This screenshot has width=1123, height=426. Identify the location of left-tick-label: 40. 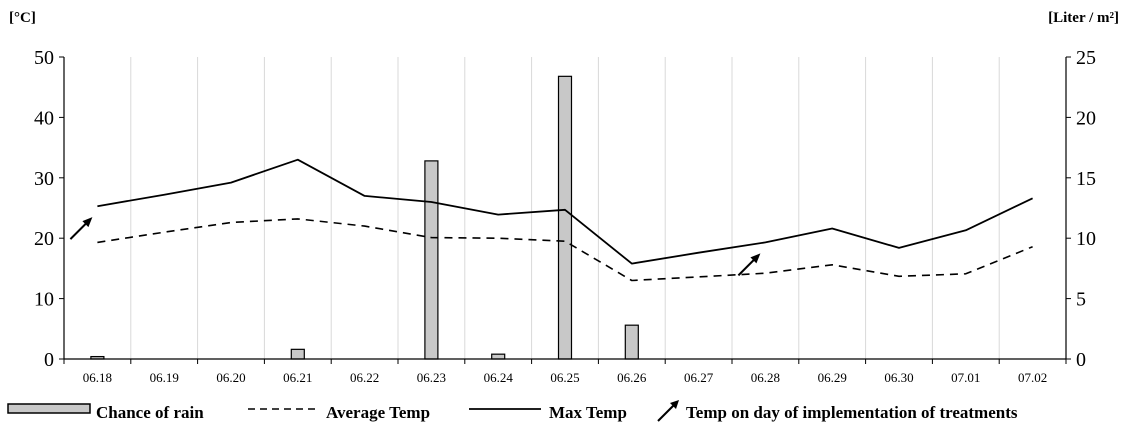
(44, 118).